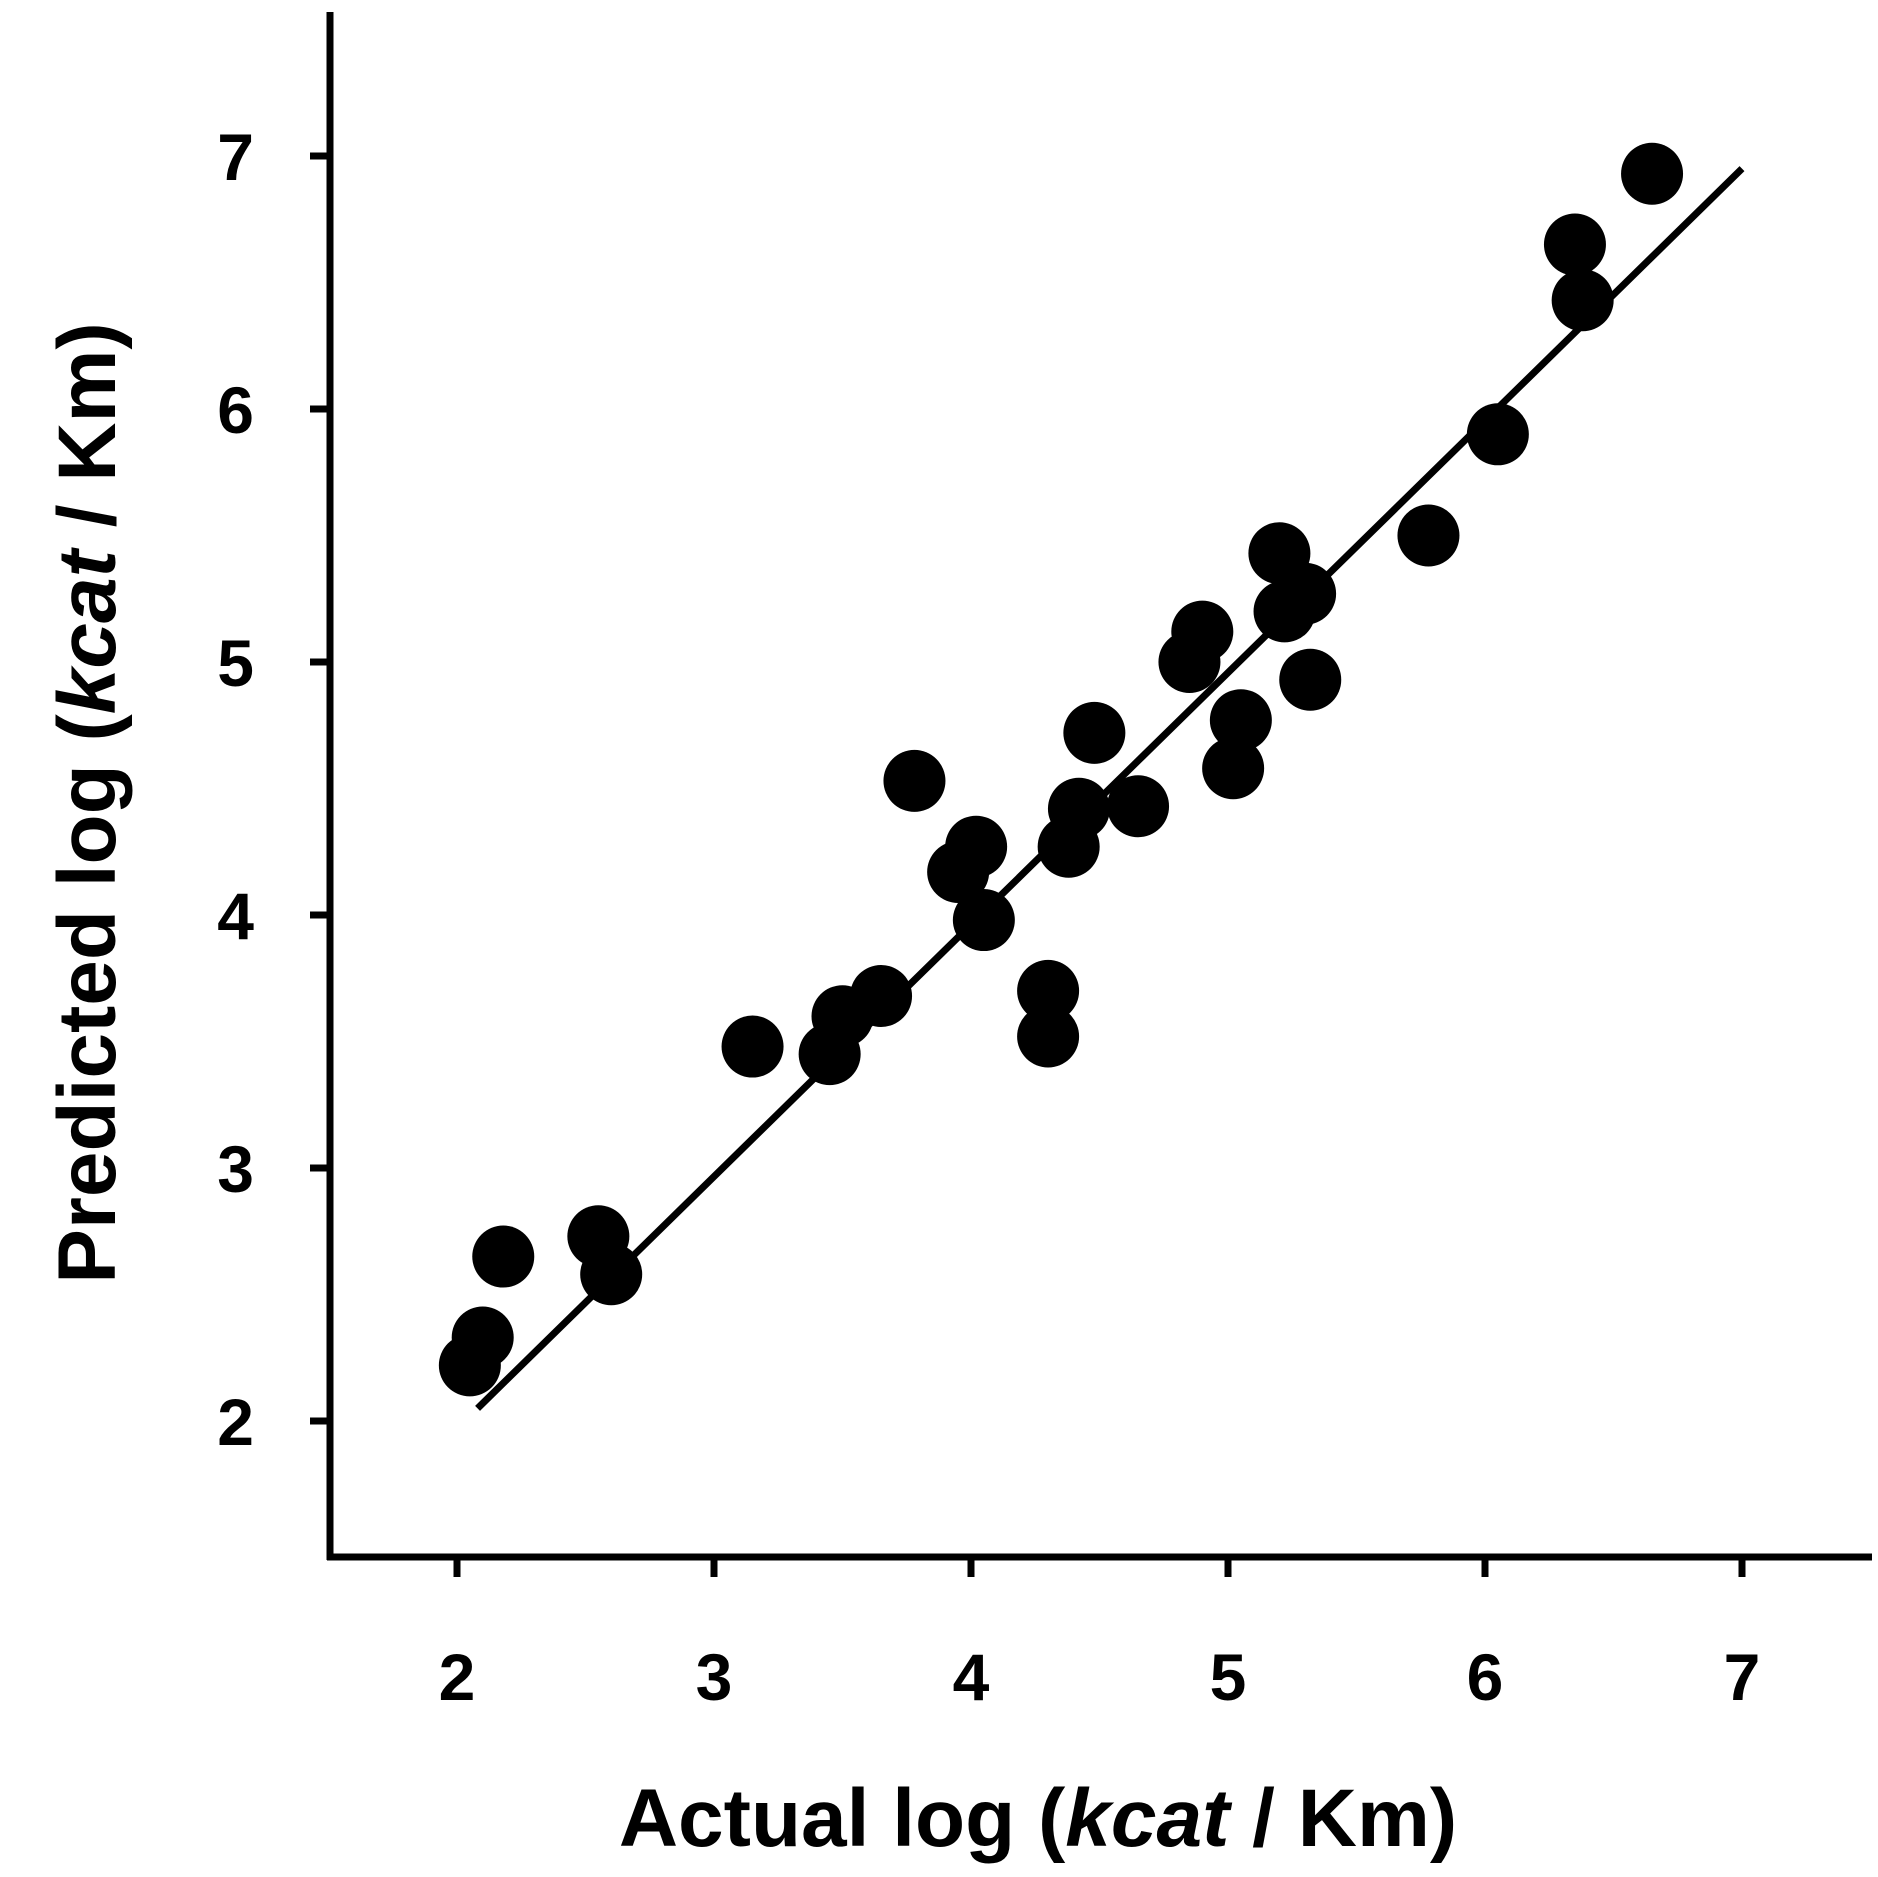 Image resolution: width=1878 pixels, height=1877 pixels. I want to click on y-tick-label: 3, so click(235, 1169).